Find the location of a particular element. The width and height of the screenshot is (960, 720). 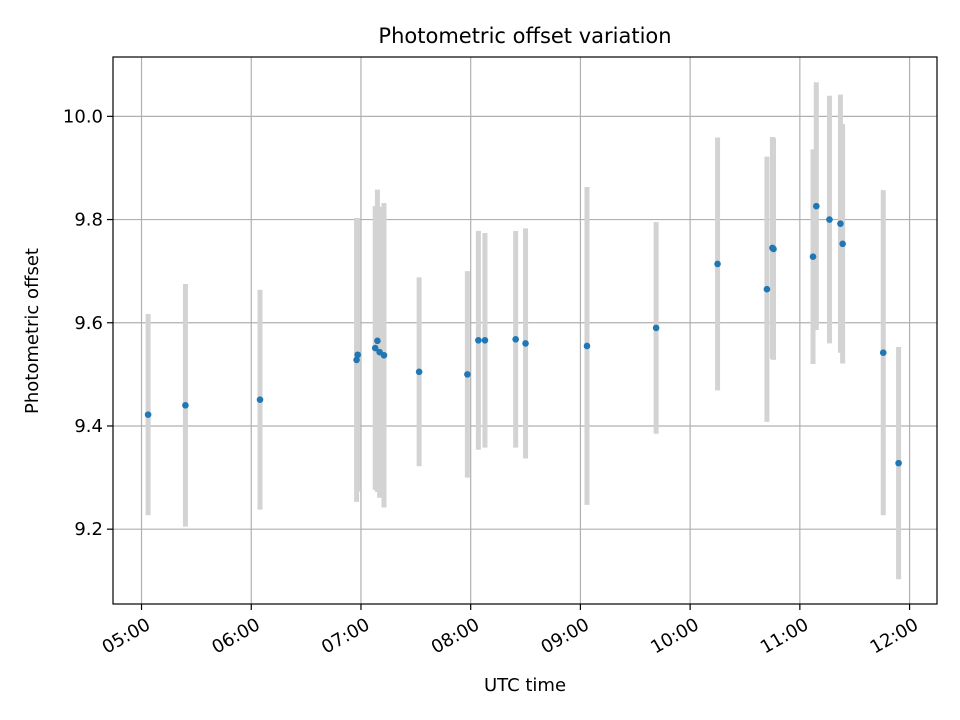

y-tick-label: 10.0 is located at coordinates (83, 116).